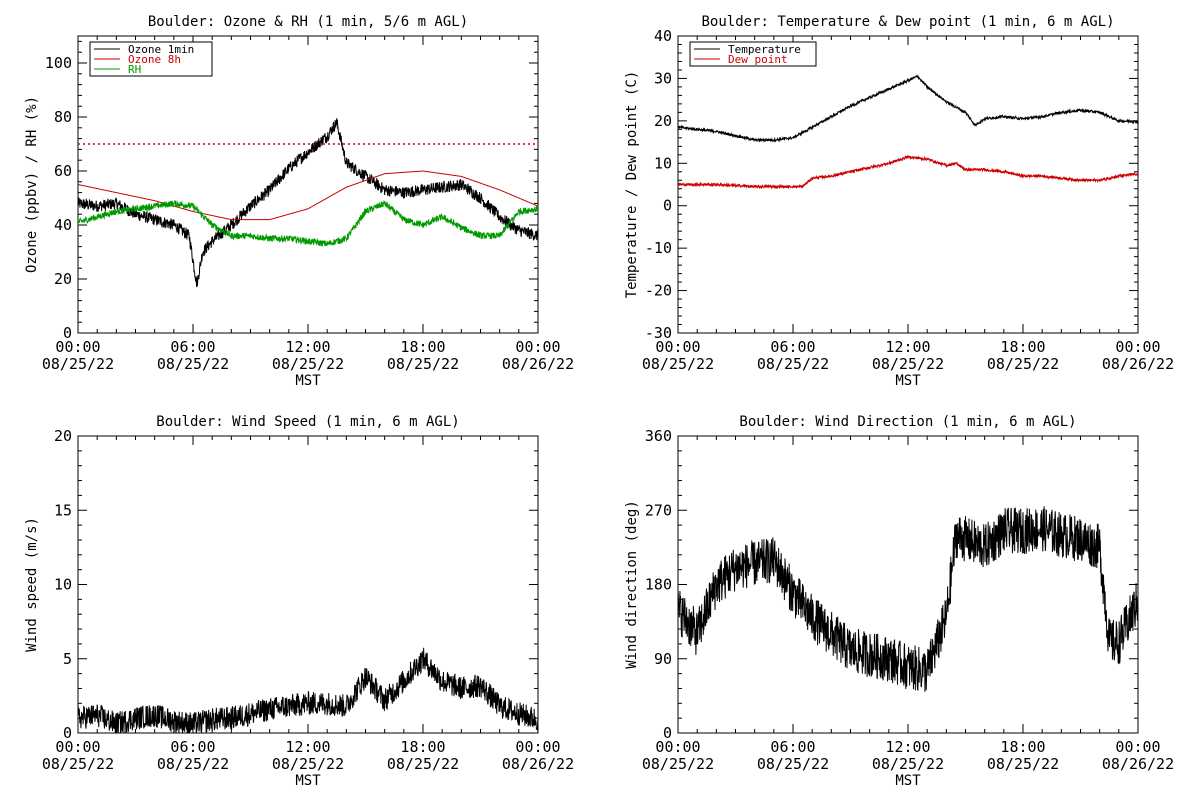 The width and height of the screenshot is (1200, 800). What do you see at coordinates (632, 185) in the screenshot?
I see `y-axis-label: Temperature / Dew point (C)` at bounding box center [632, 185].